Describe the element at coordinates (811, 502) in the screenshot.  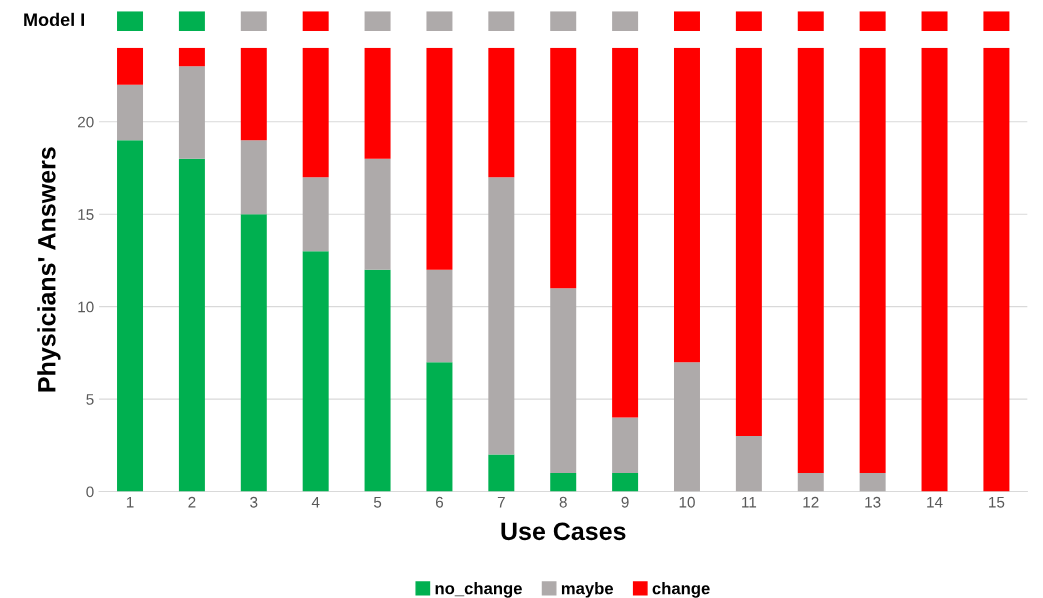
I see `x-tick-label: 12` at that location.